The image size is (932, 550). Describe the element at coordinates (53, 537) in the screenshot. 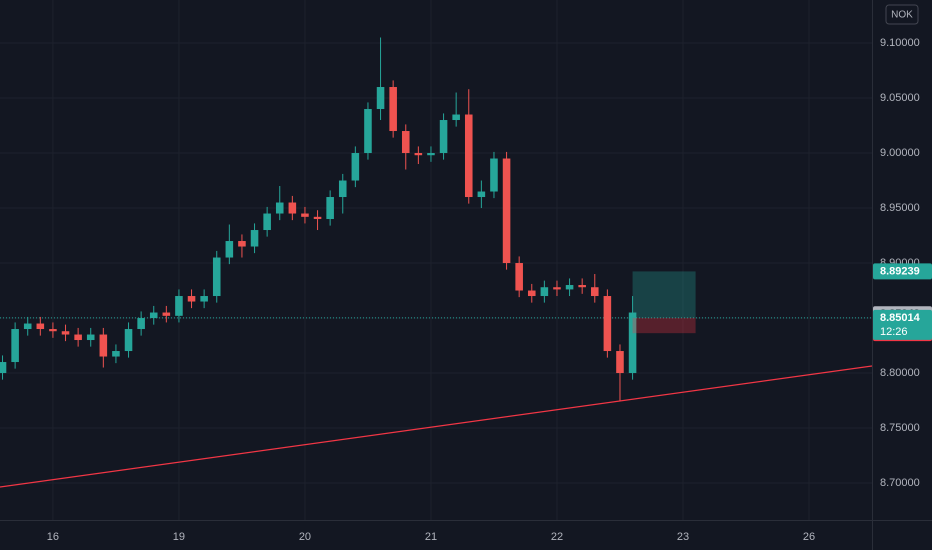

I see `x-tick-label: 16` at that location.